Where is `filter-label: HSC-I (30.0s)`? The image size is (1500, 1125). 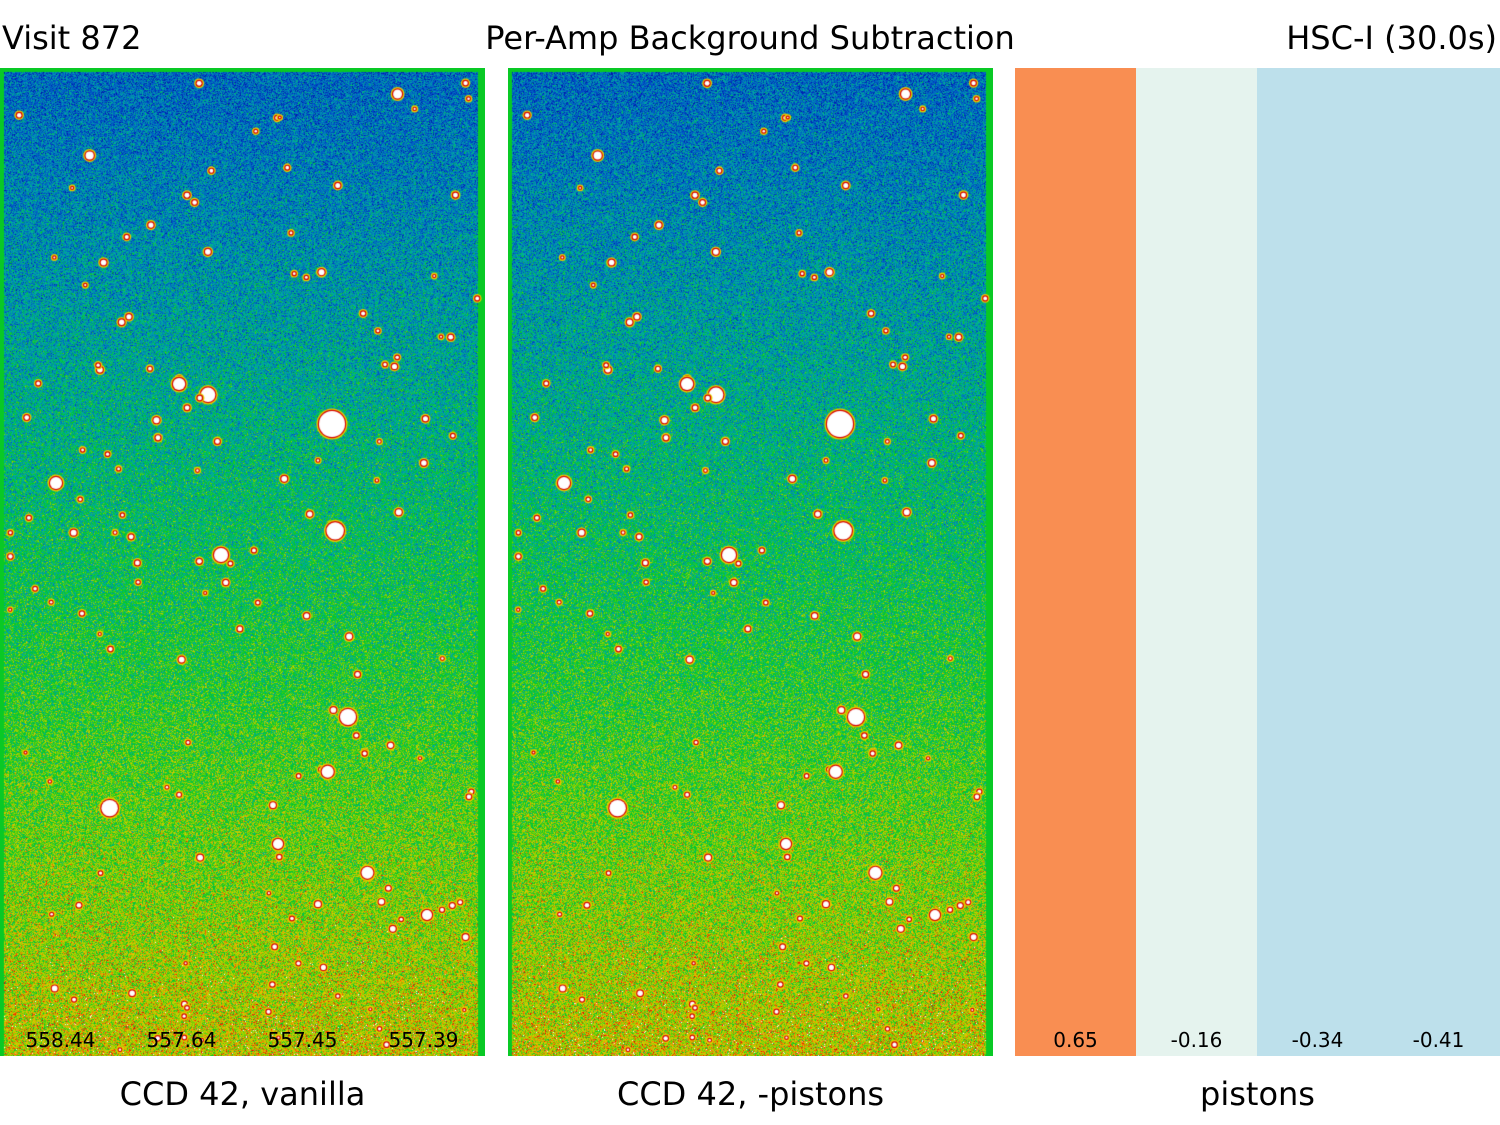
filter-label: HSC-I (30.0s) is located at coordinates (1391, 38).